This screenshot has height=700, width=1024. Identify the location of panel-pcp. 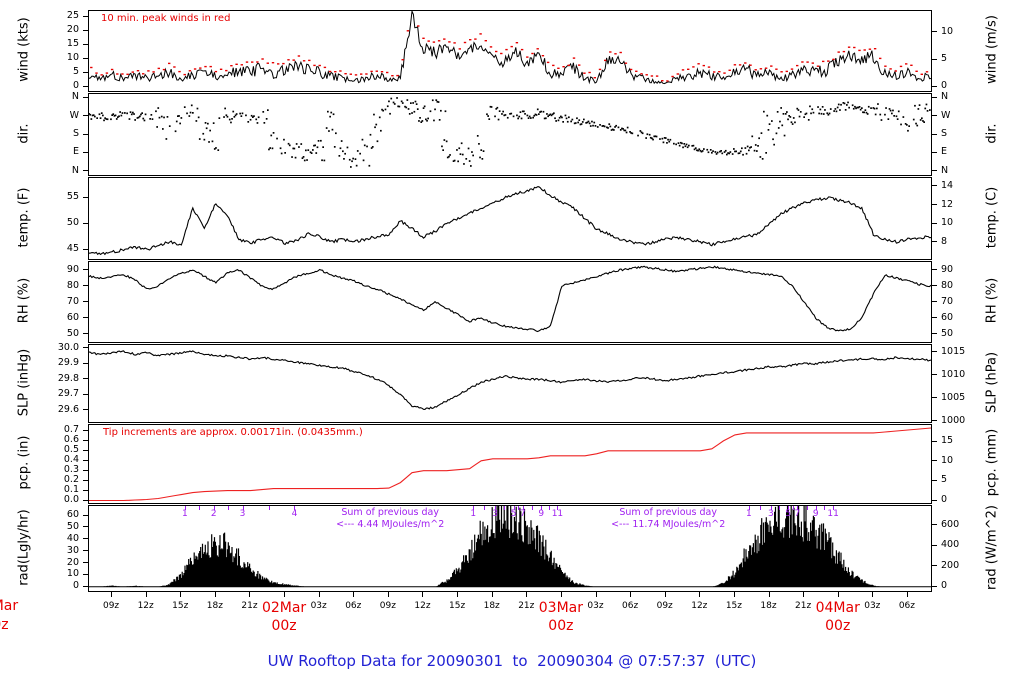
(510, 464).